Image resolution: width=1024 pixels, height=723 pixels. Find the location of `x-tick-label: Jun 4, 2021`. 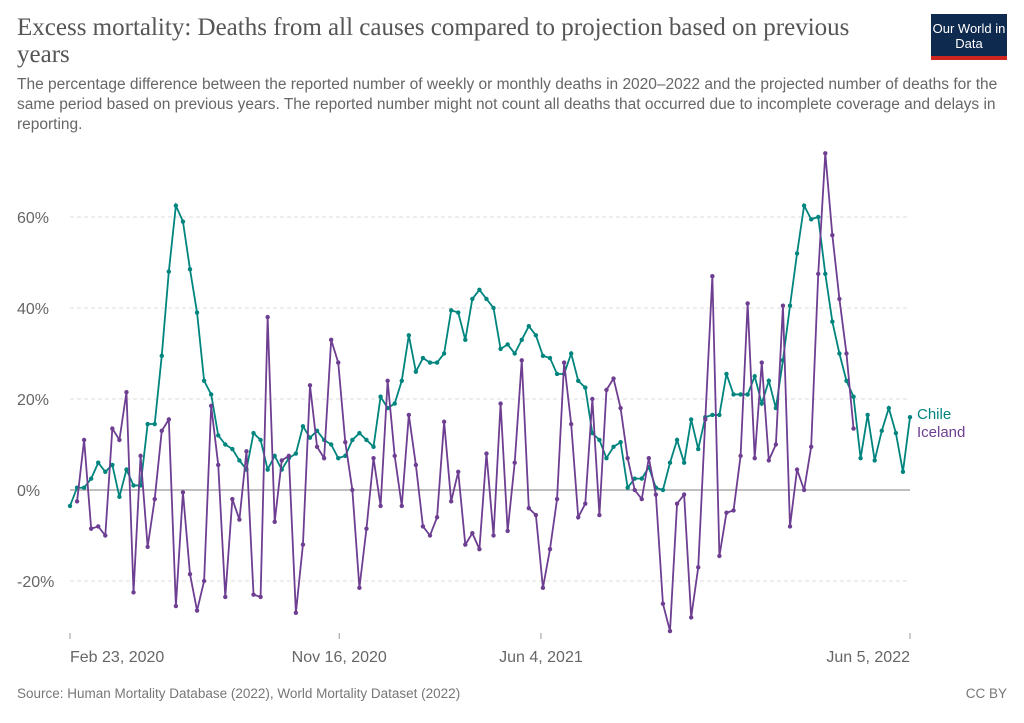

x-tick-label: Jun 4, 2021 is located at coordinates (541, 657).